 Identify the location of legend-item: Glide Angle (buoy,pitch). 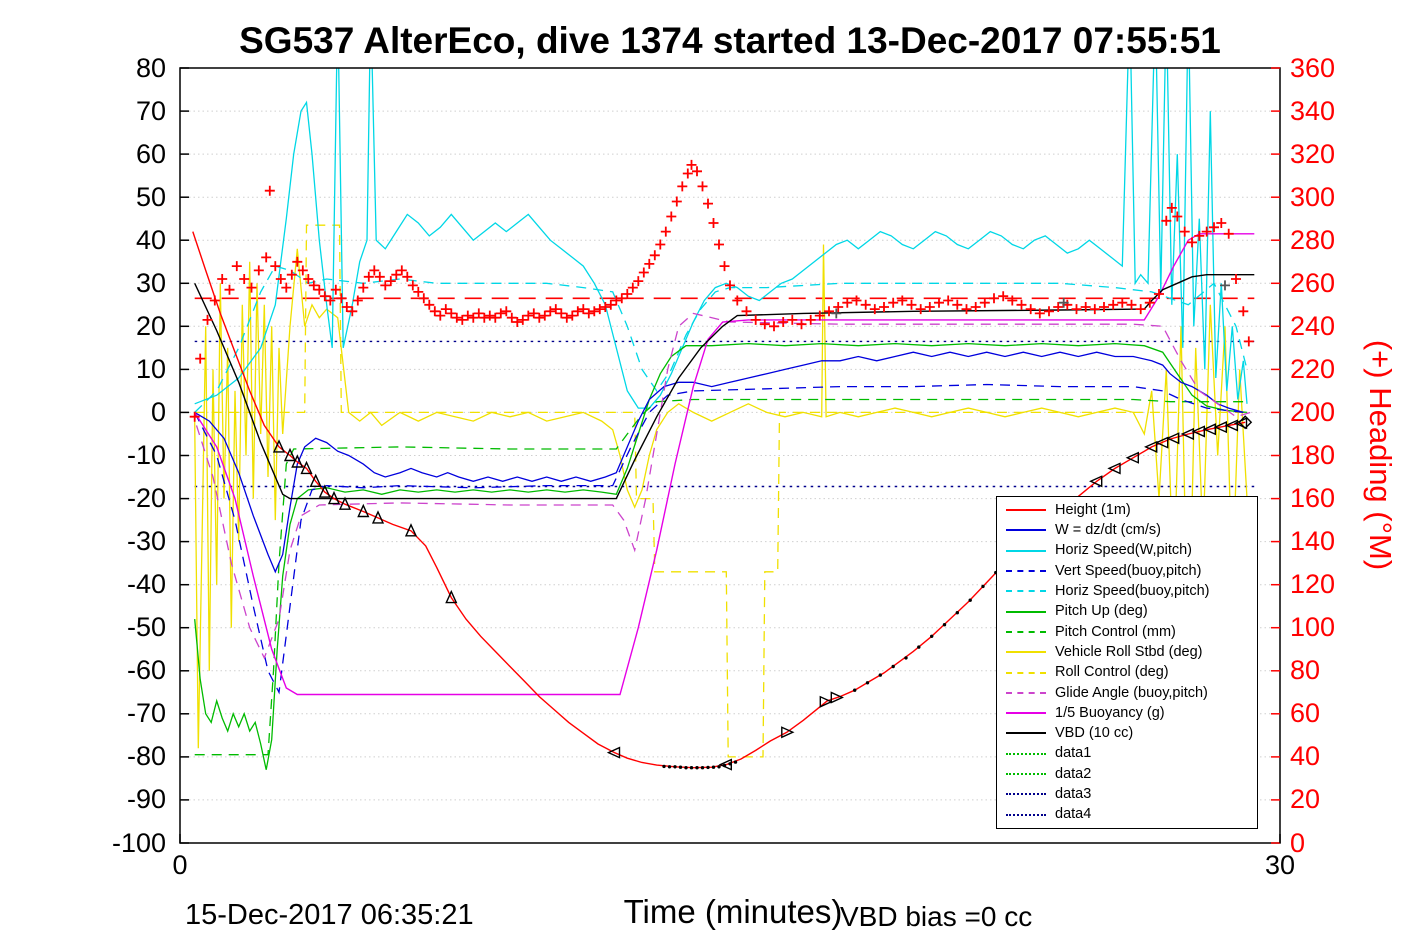
(1127, 693).